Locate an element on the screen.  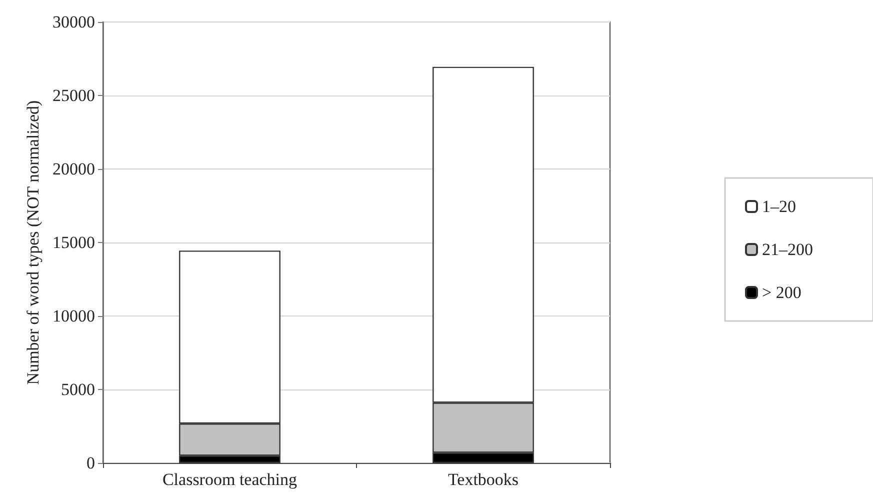
y-tick-label: 0 is located at coordinates (90, 463).